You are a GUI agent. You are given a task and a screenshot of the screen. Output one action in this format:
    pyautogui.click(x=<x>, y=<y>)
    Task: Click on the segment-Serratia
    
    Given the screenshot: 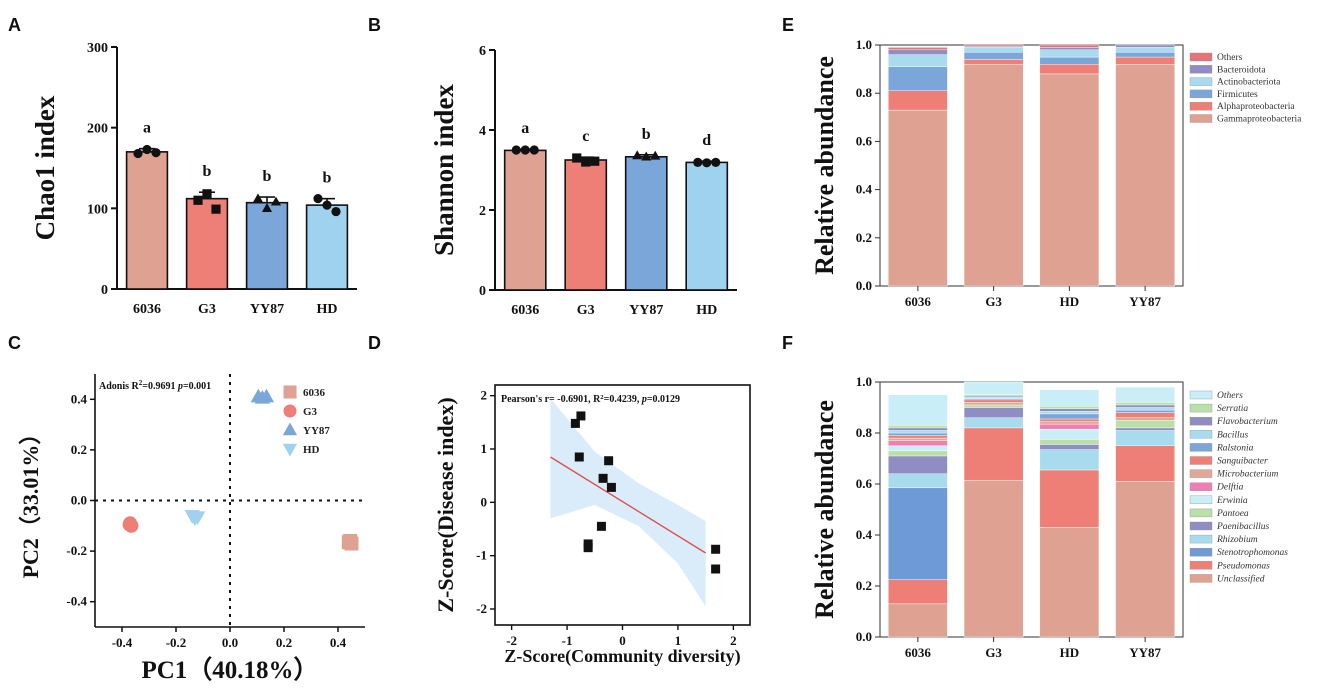 What is the action you would take?
    pyautogui.click(x=1069, y=407)
    